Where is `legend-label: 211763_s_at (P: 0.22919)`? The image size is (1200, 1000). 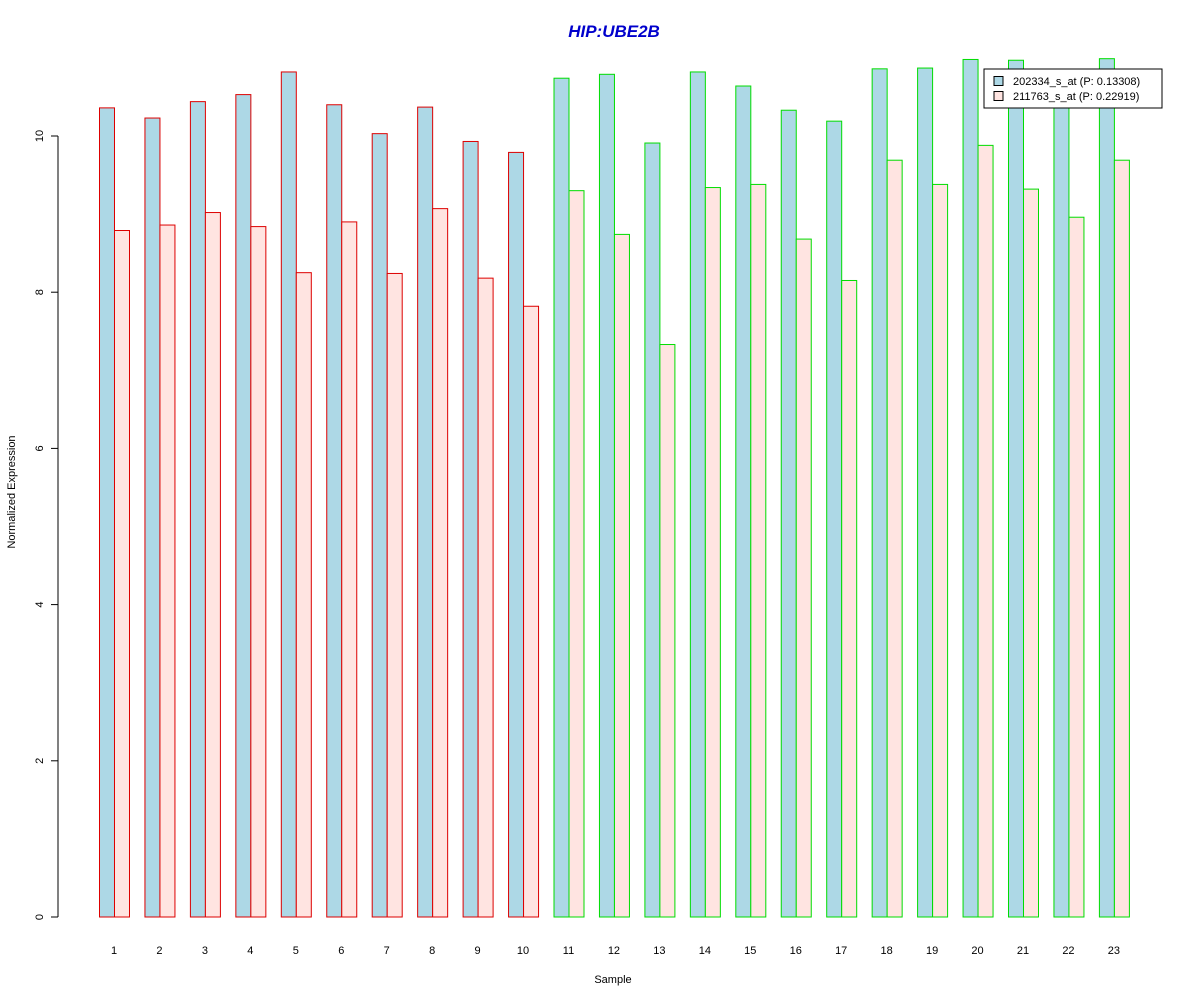
legend-label: 211763_s_at (P: 0.22919) is located at coordinates (1076, 97).